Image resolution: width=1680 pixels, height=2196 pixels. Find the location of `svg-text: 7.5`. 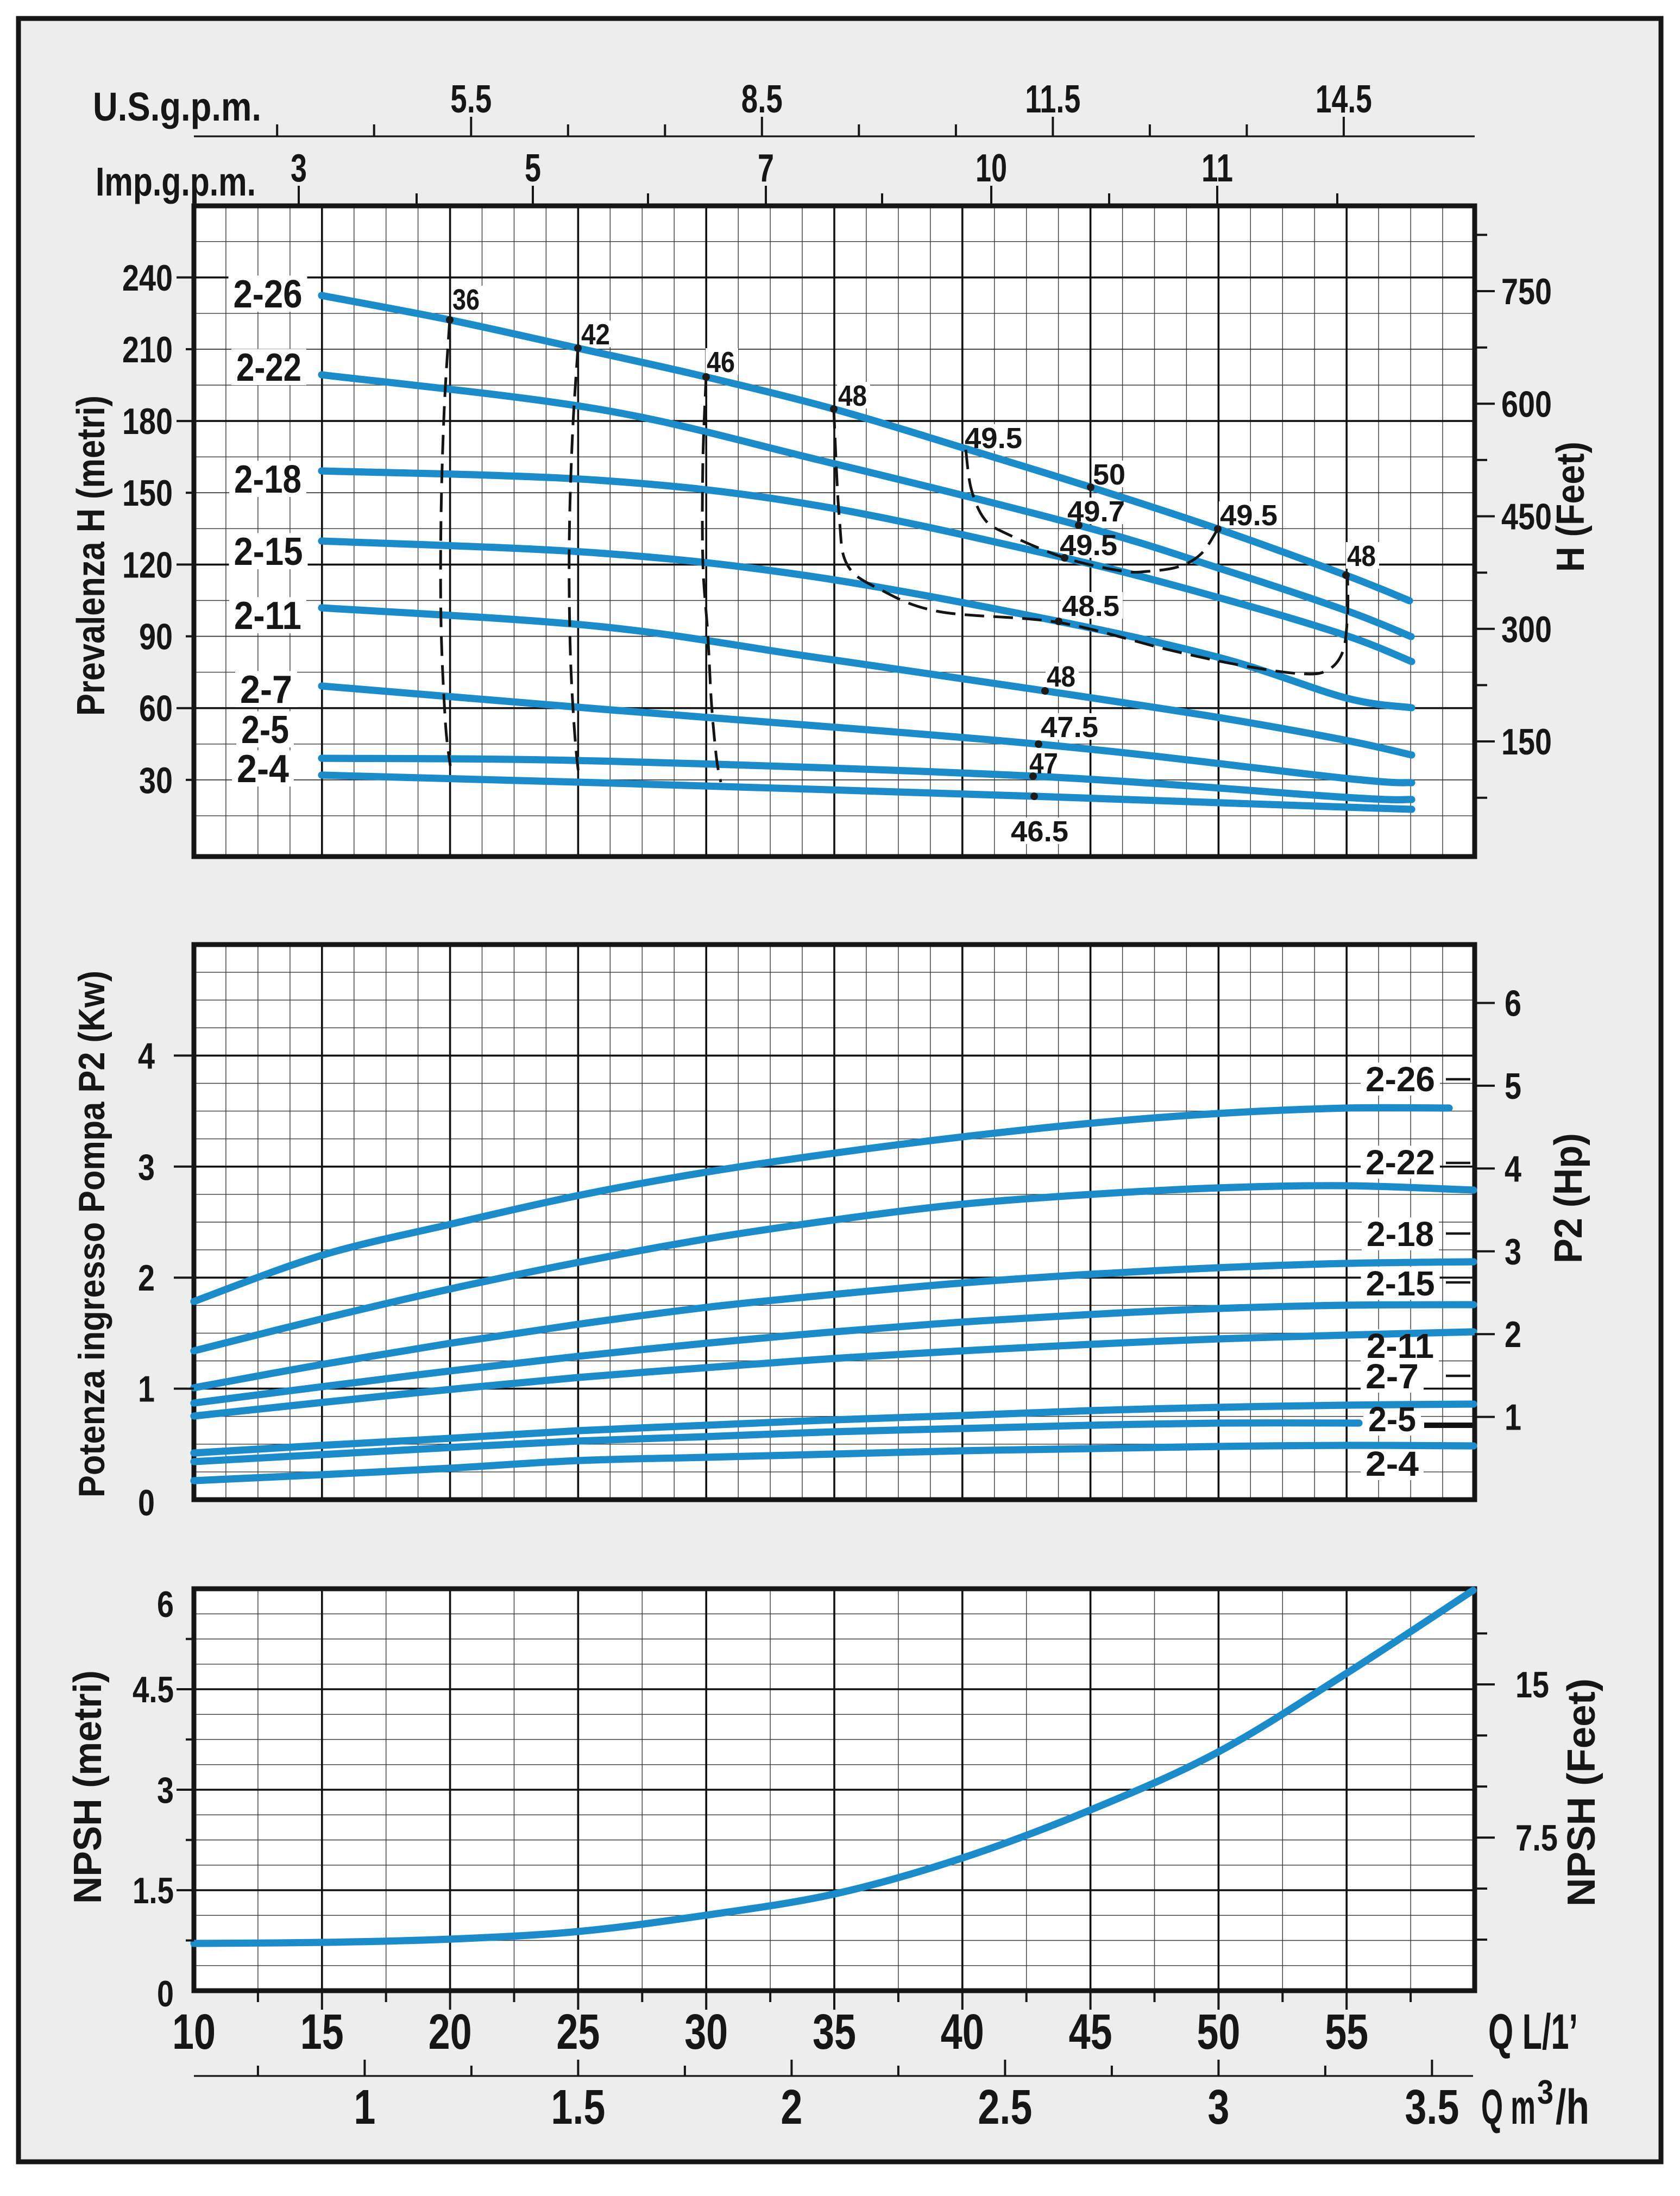

svg-text: 7.5 is located at coordinates (1536, 1838).